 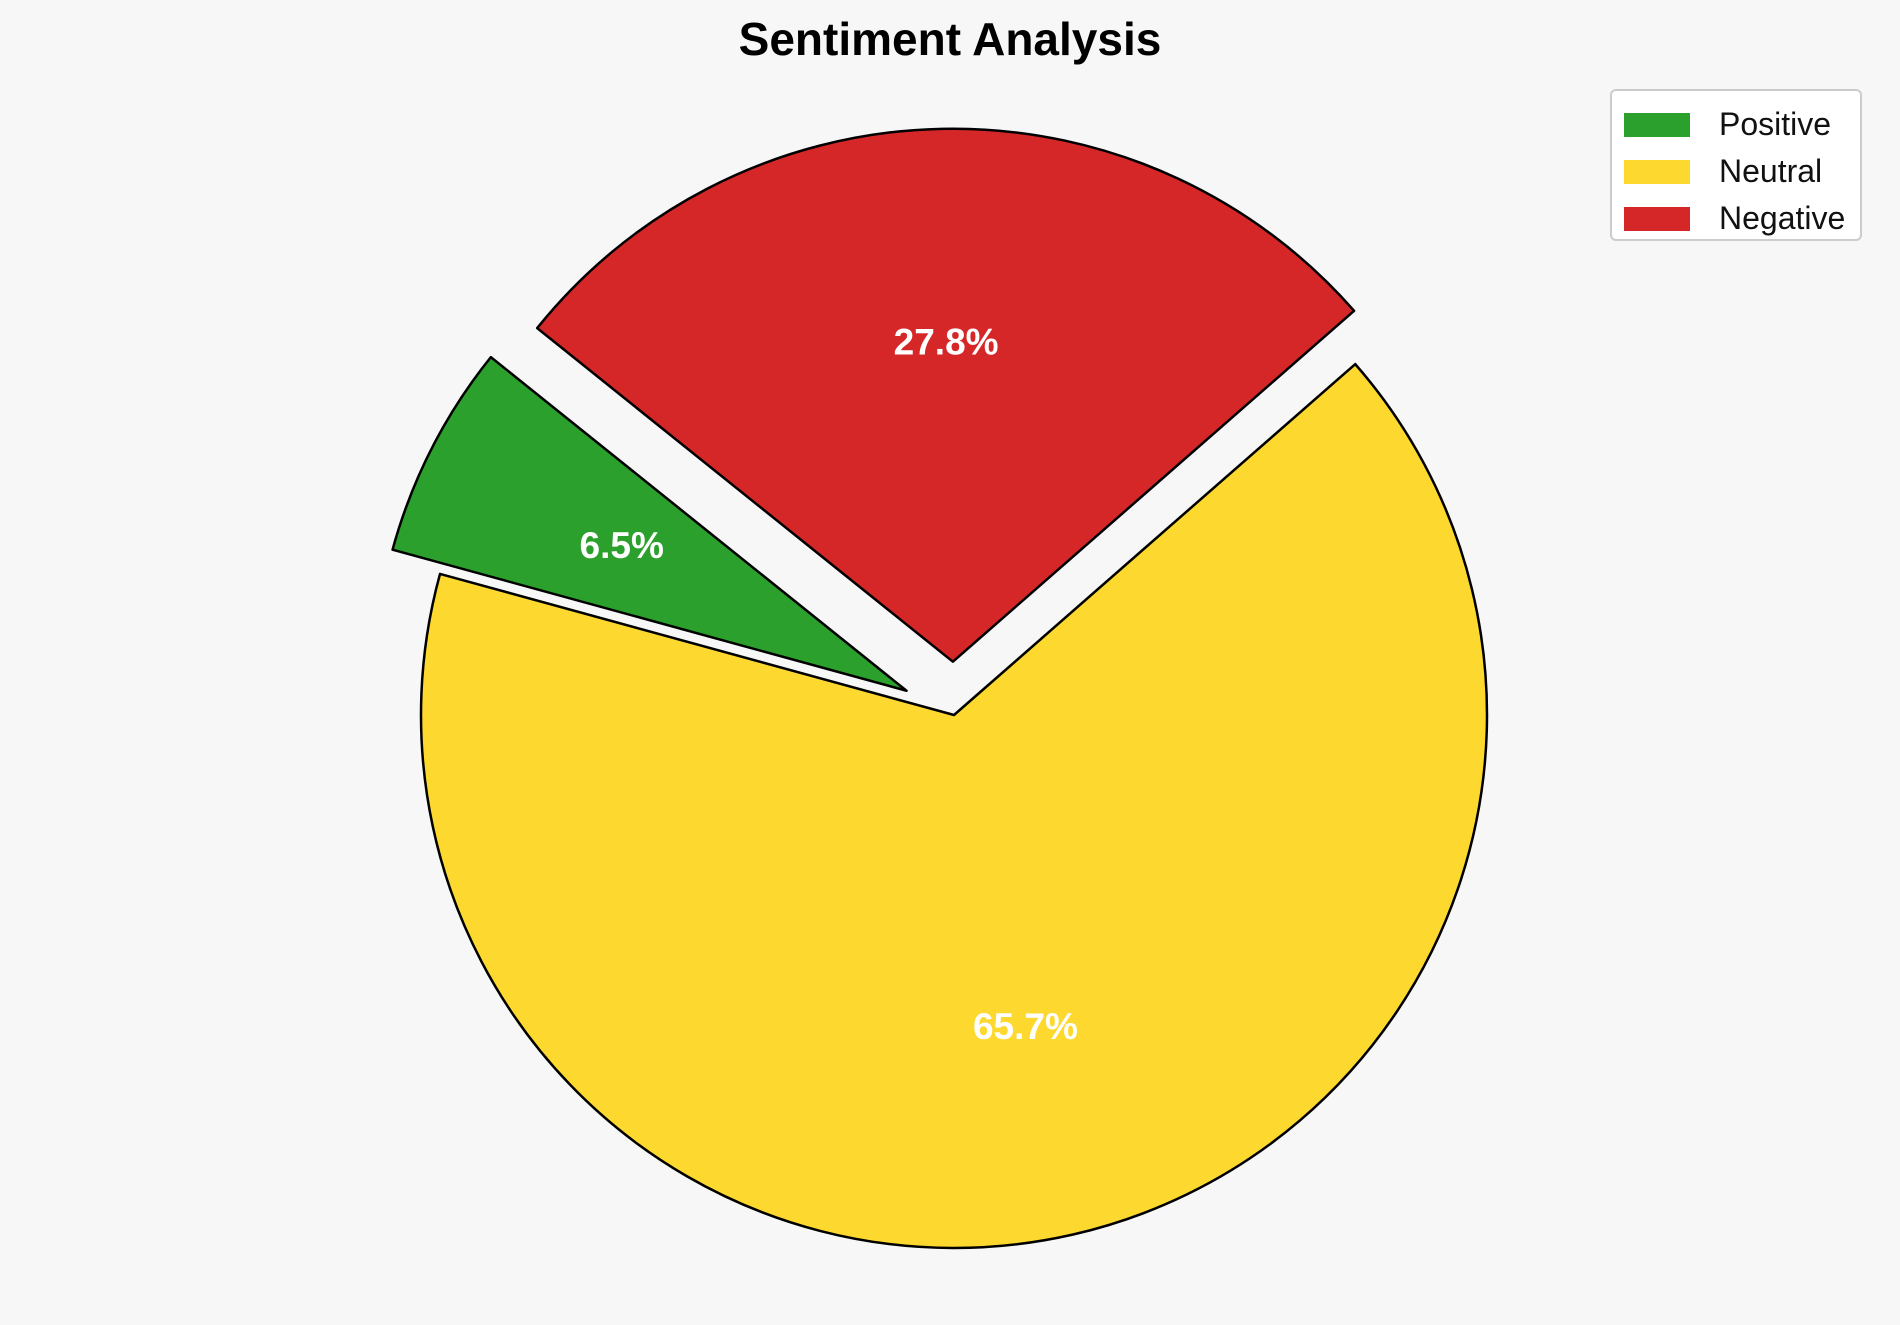 I want to click on slice-label-negative: 27.8%, so click(x=946, y=341).